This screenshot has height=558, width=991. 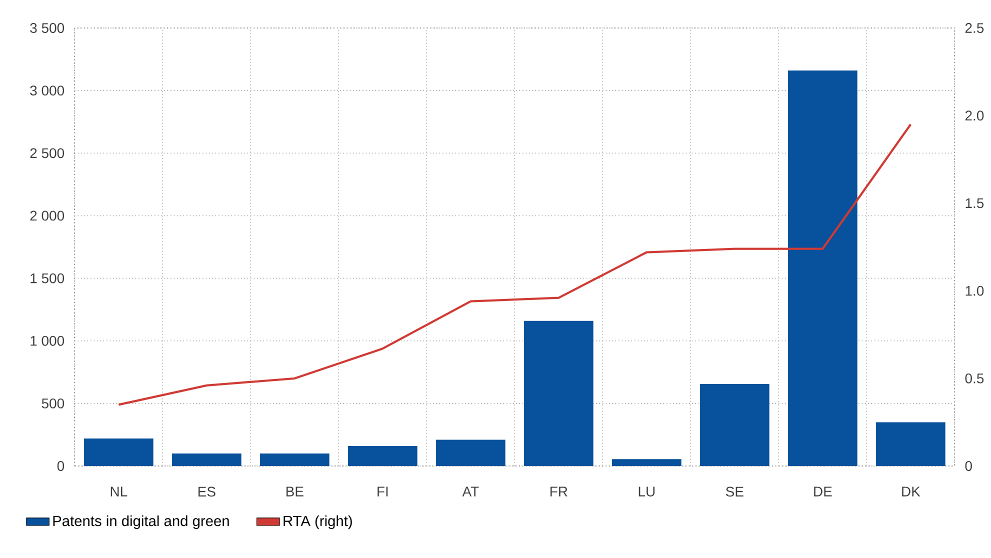 I want to click on x-tick-label: LU, so click(x=646, y=491).